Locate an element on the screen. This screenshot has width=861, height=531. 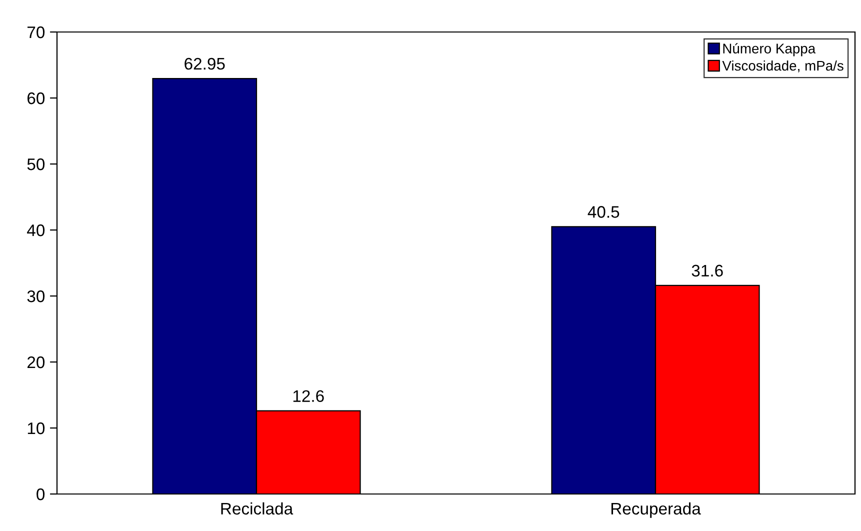
y-tick-label: 60 is located at coordinates (36, 98).